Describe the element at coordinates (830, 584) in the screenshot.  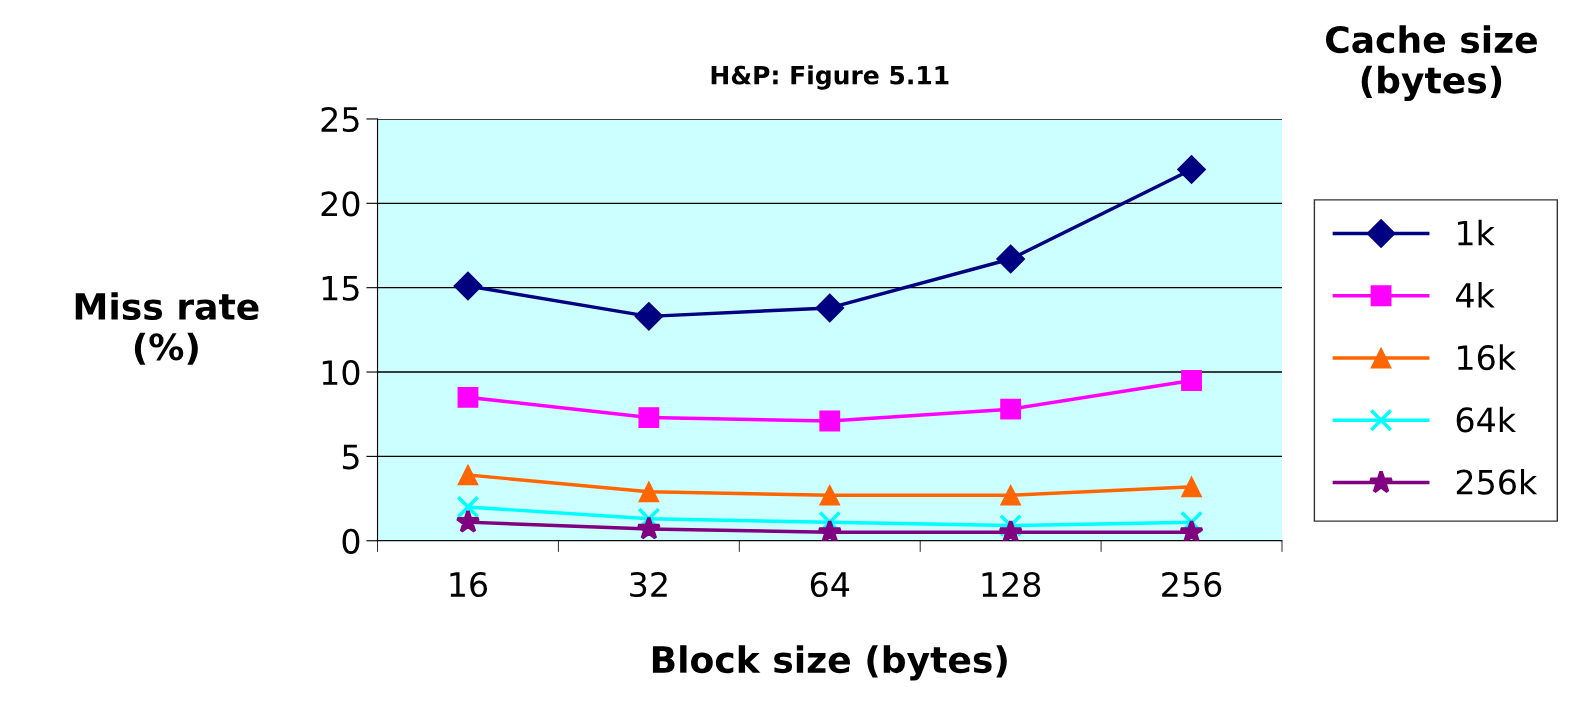
I see `x-tick-label: 64` at that location.